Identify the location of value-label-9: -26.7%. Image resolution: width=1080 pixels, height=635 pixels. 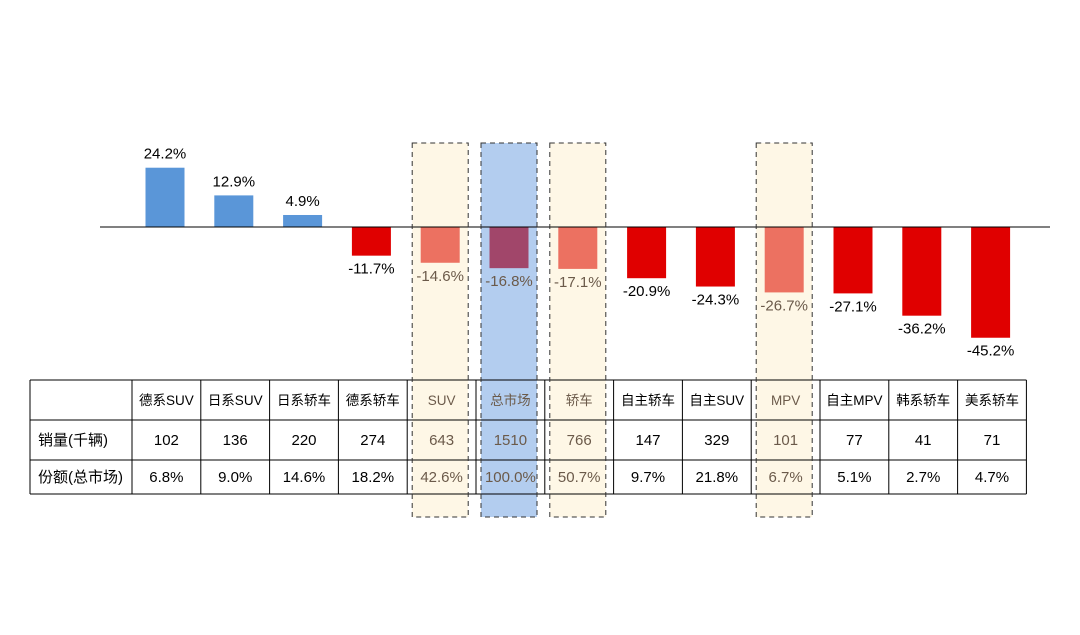
(784, 305).